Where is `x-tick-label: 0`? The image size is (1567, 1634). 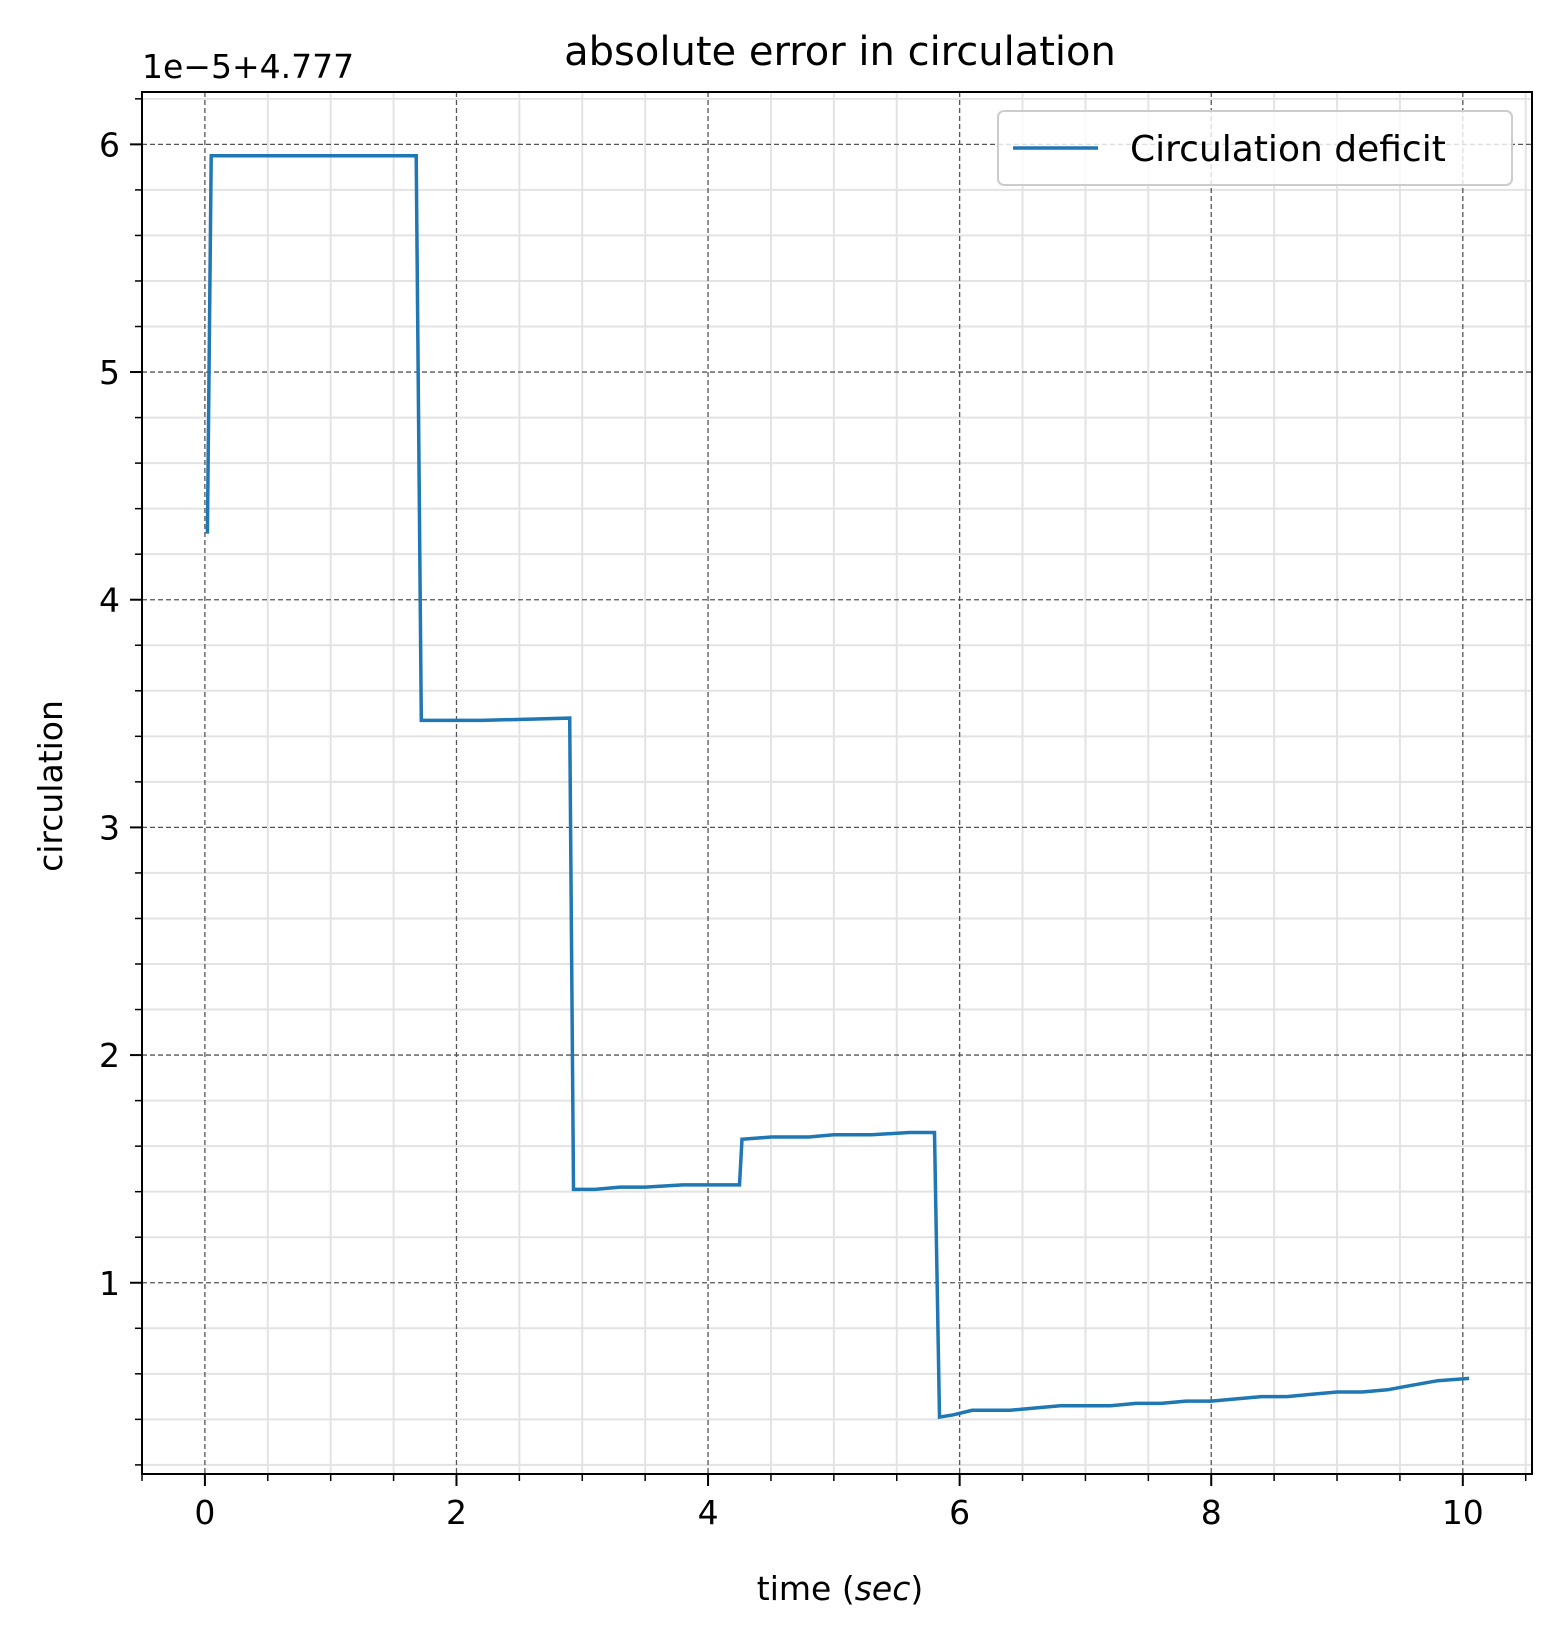
x-tick-label: 0 is located at coordinates (204, 1512).